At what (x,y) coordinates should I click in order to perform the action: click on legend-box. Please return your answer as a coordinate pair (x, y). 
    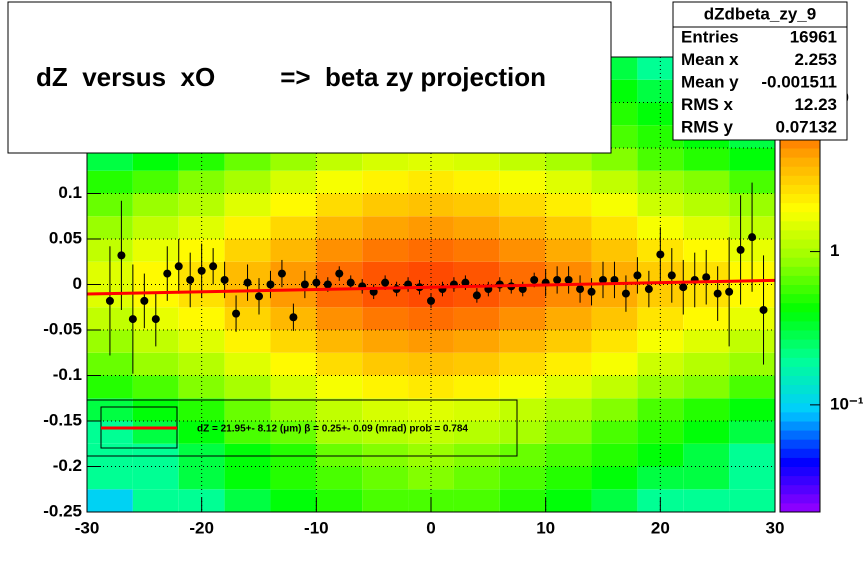
    Looking at the image, I should click on (302, 428).